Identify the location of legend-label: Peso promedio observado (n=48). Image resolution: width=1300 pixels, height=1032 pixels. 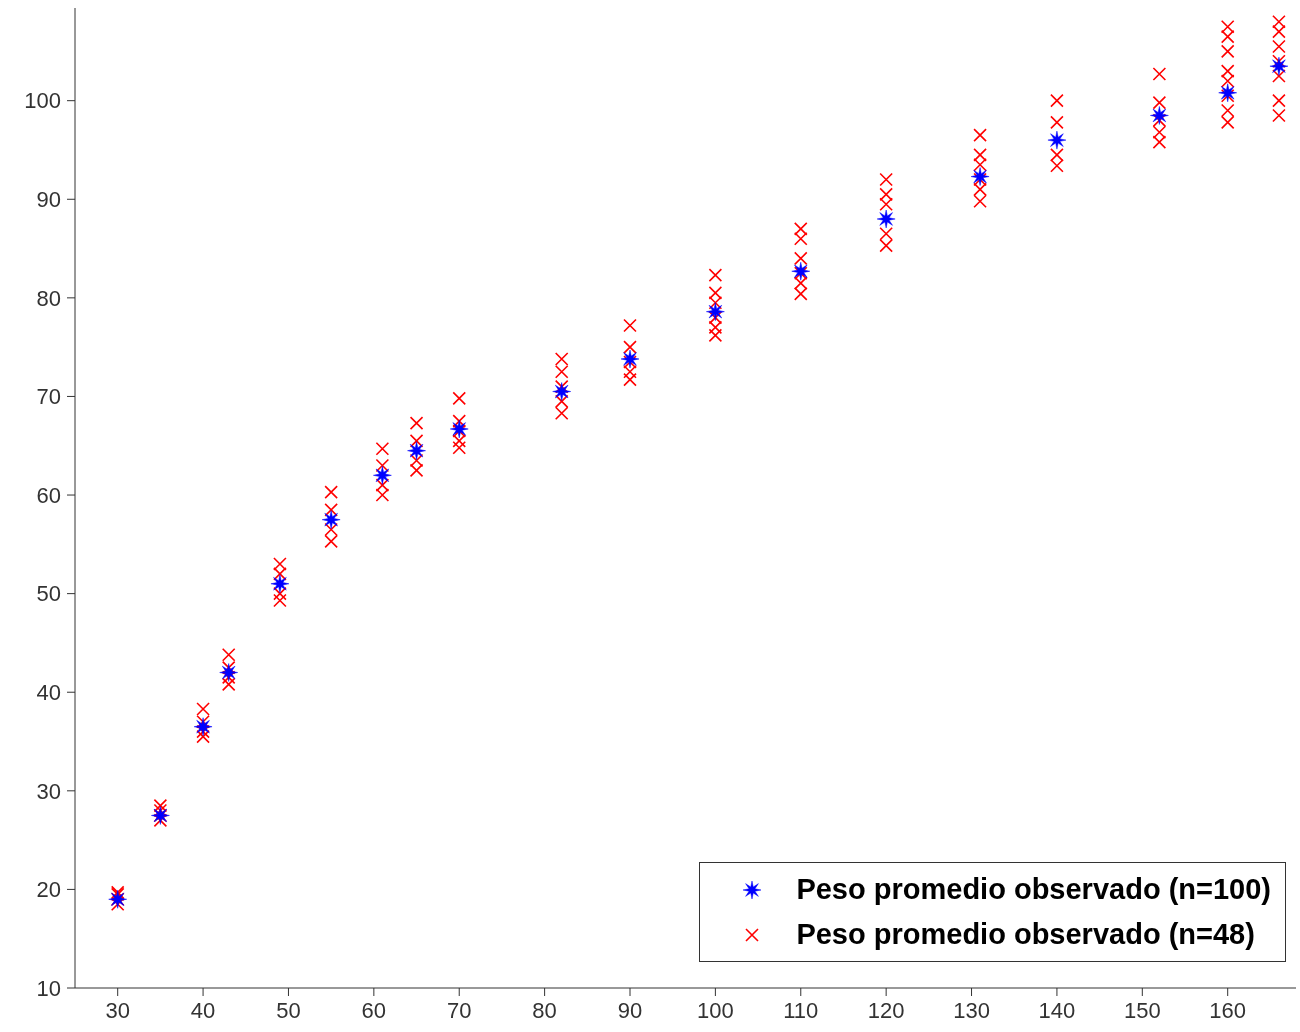
(1025, 934).